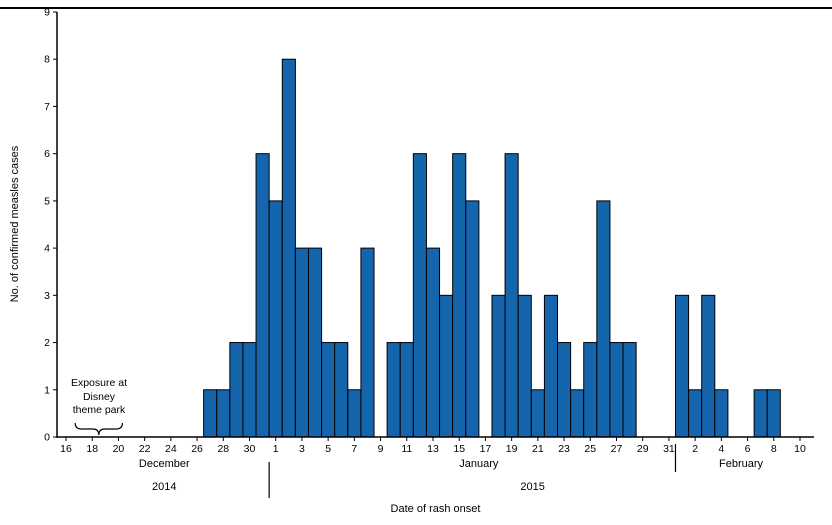 Image resolution: width=832 pixels, height=525 pixels. I want to click on y-tick-label: 2, so click(47, 343).